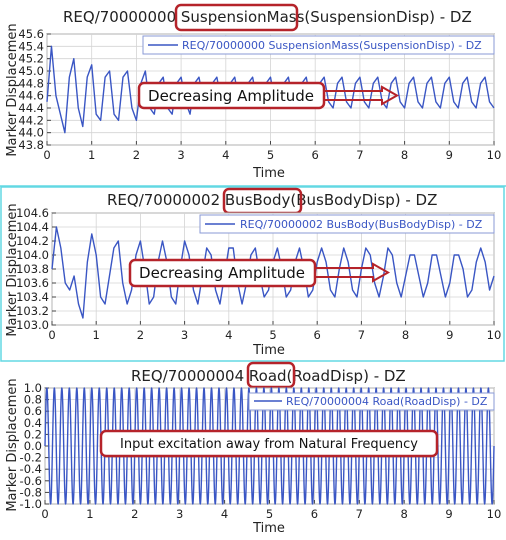 The height and width of the screenshot is (540, 506). I want to click on y-tick-label: 44.4, so click(31, 108).